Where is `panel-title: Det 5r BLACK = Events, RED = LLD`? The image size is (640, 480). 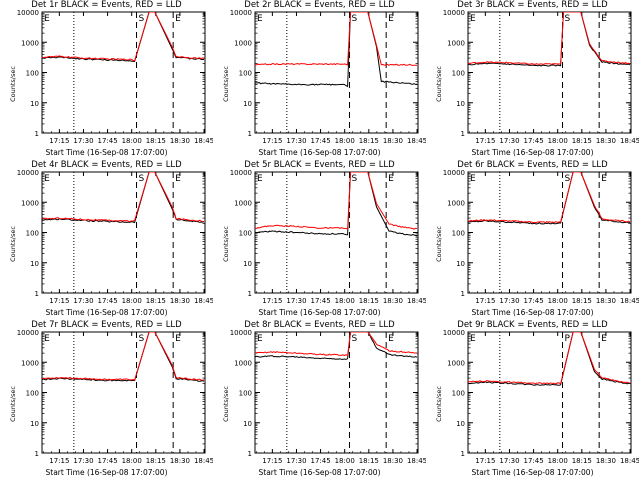 panel-title: Det 5r BLACK = Events, RED = LLD is located at coordinates (319, 165).